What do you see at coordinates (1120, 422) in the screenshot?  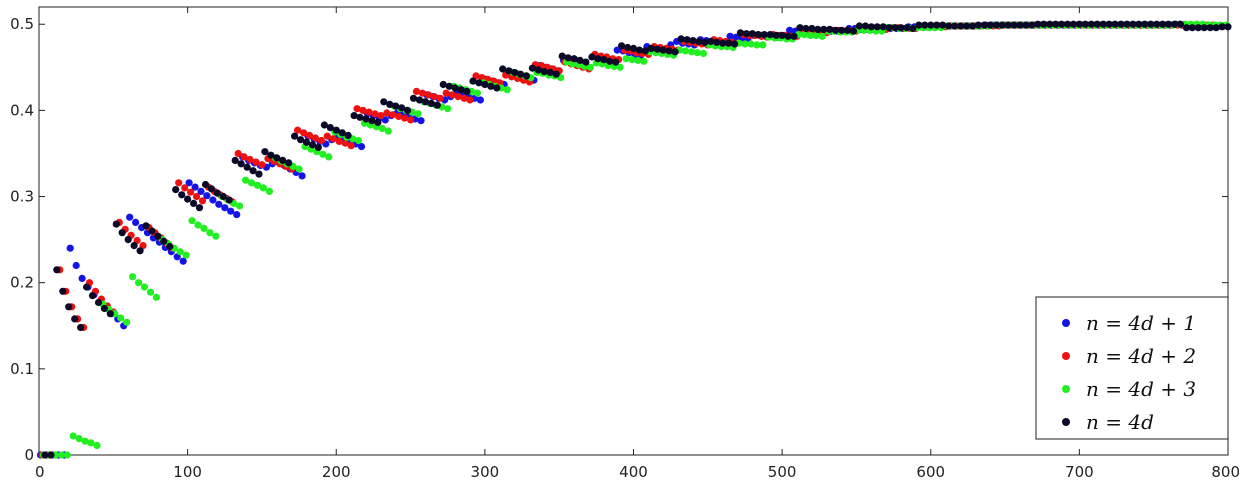 I see `legend-label: n = 4d` at bounding box center [1120, 422].